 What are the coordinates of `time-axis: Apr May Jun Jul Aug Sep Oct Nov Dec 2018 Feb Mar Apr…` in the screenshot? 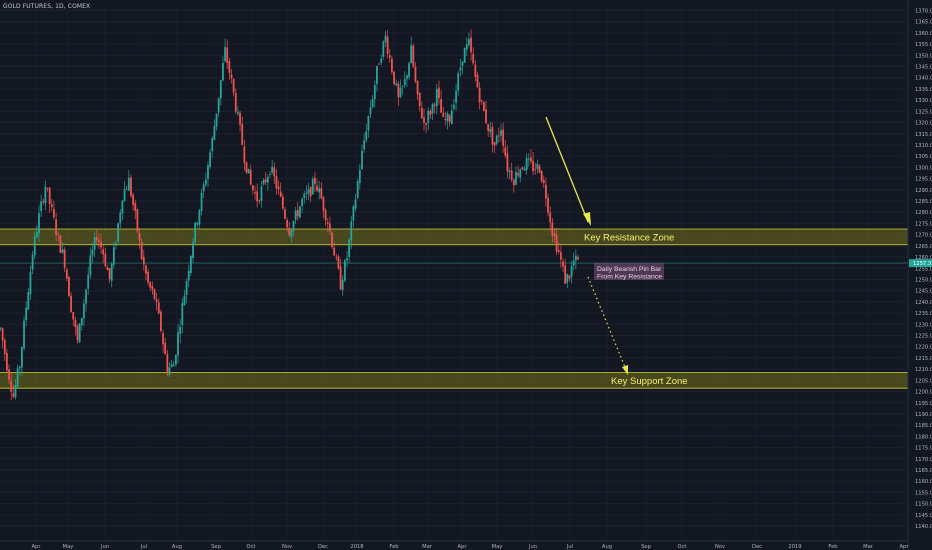 It's located at (471, 547).